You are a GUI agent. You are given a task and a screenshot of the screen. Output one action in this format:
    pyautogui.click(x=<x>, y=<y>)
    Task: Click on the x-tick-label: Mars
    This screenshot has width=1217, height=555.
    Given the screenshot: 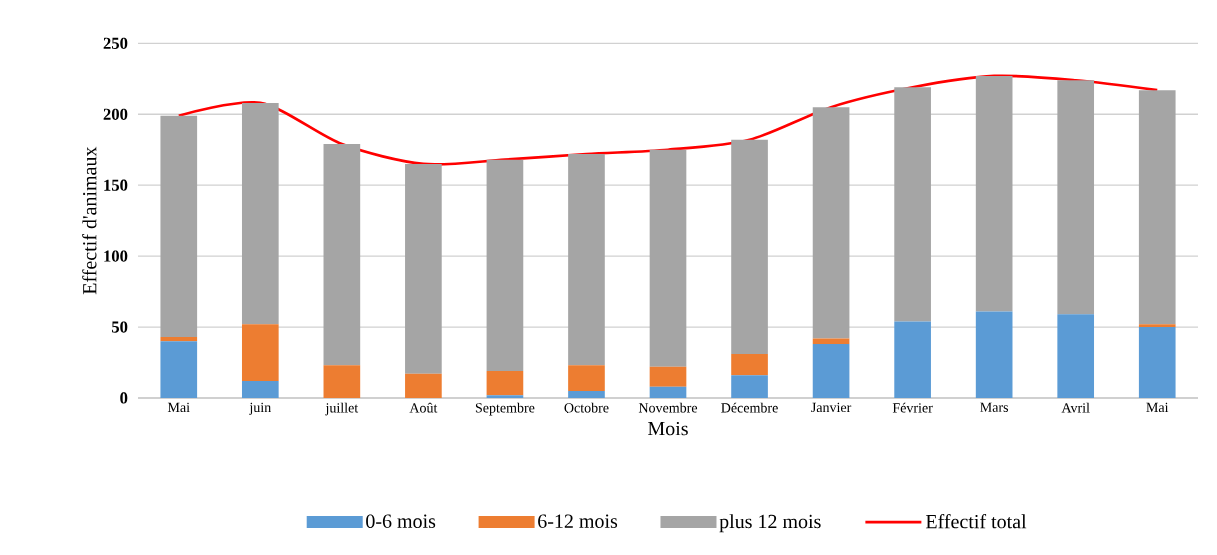 What is the action you would take?
    pyautogui.click(x=994, y=407)
    